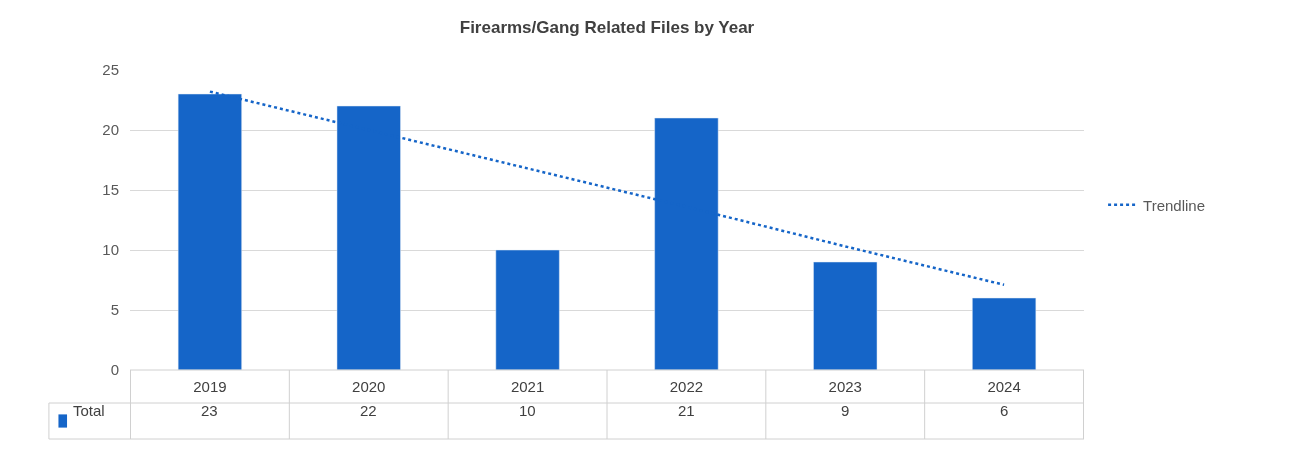 This screenshot has width=1314, height=460. What do you see at coordinates (89, 410) in the screenshot?
I see `legend-label: Total` at bounding box center [89, 410].